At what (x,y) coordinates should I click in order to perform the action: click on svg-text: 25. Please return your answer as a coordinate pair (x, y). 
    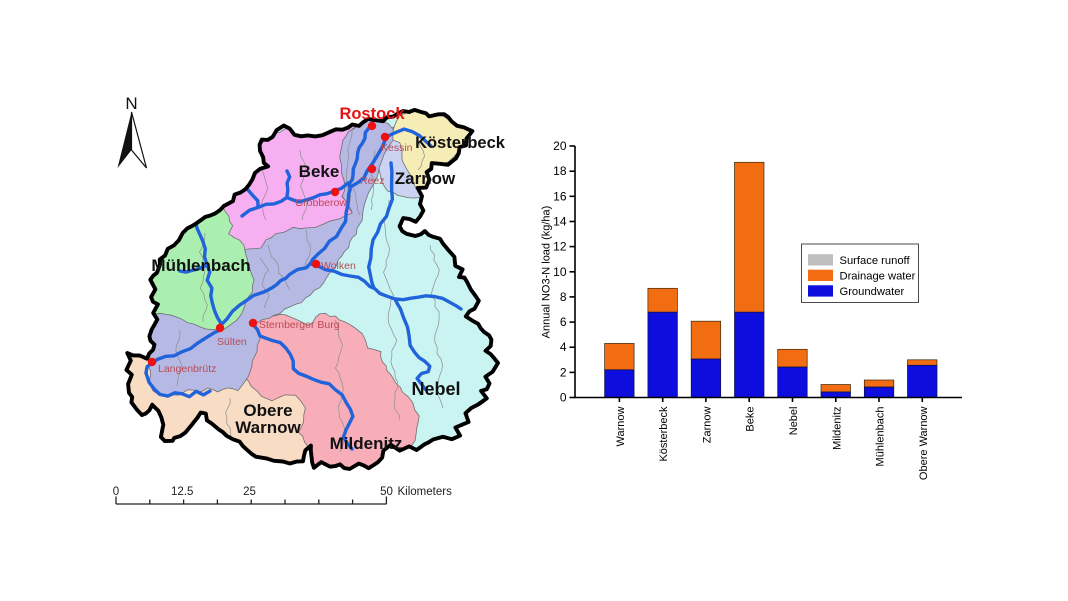
    Looking at the image, I should click on (249, 492).